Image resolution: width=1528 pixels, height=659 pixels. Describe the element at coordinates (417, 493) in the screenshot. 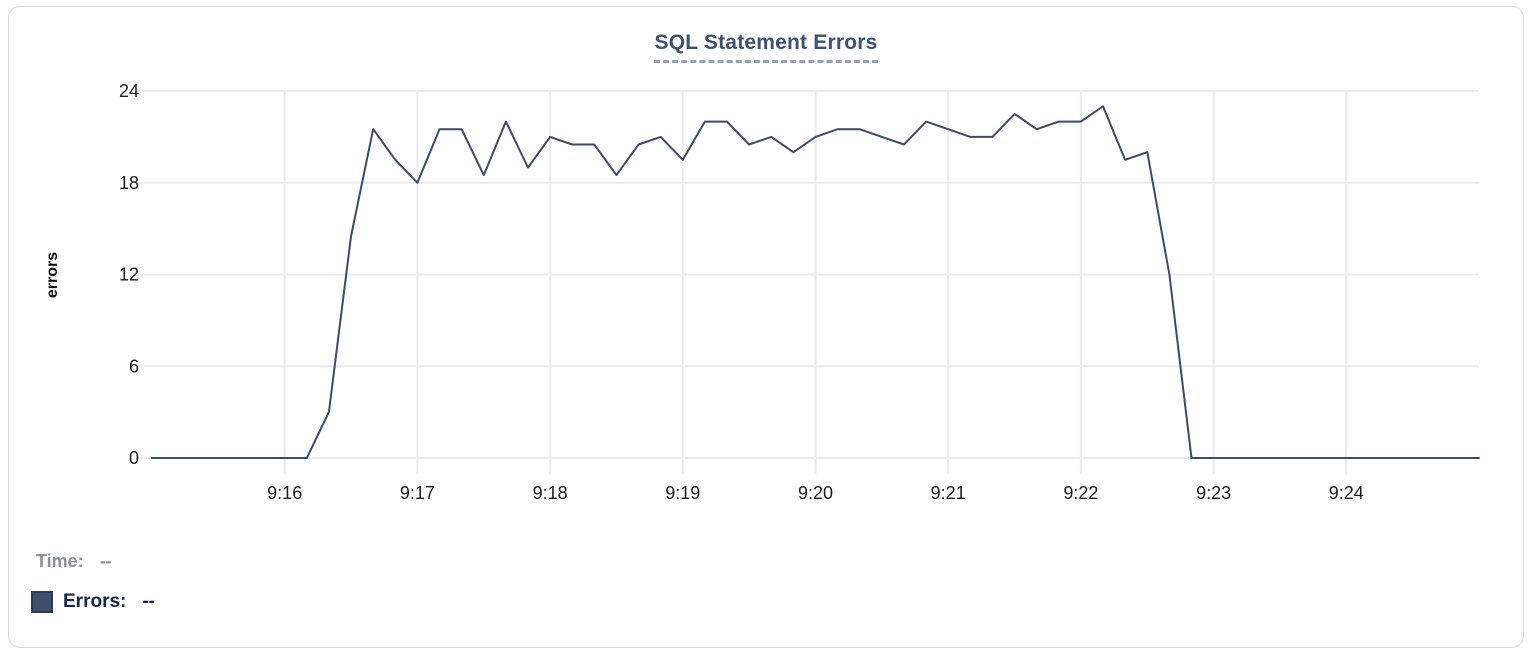

I see `x-tick-label: 9:17` at that location.